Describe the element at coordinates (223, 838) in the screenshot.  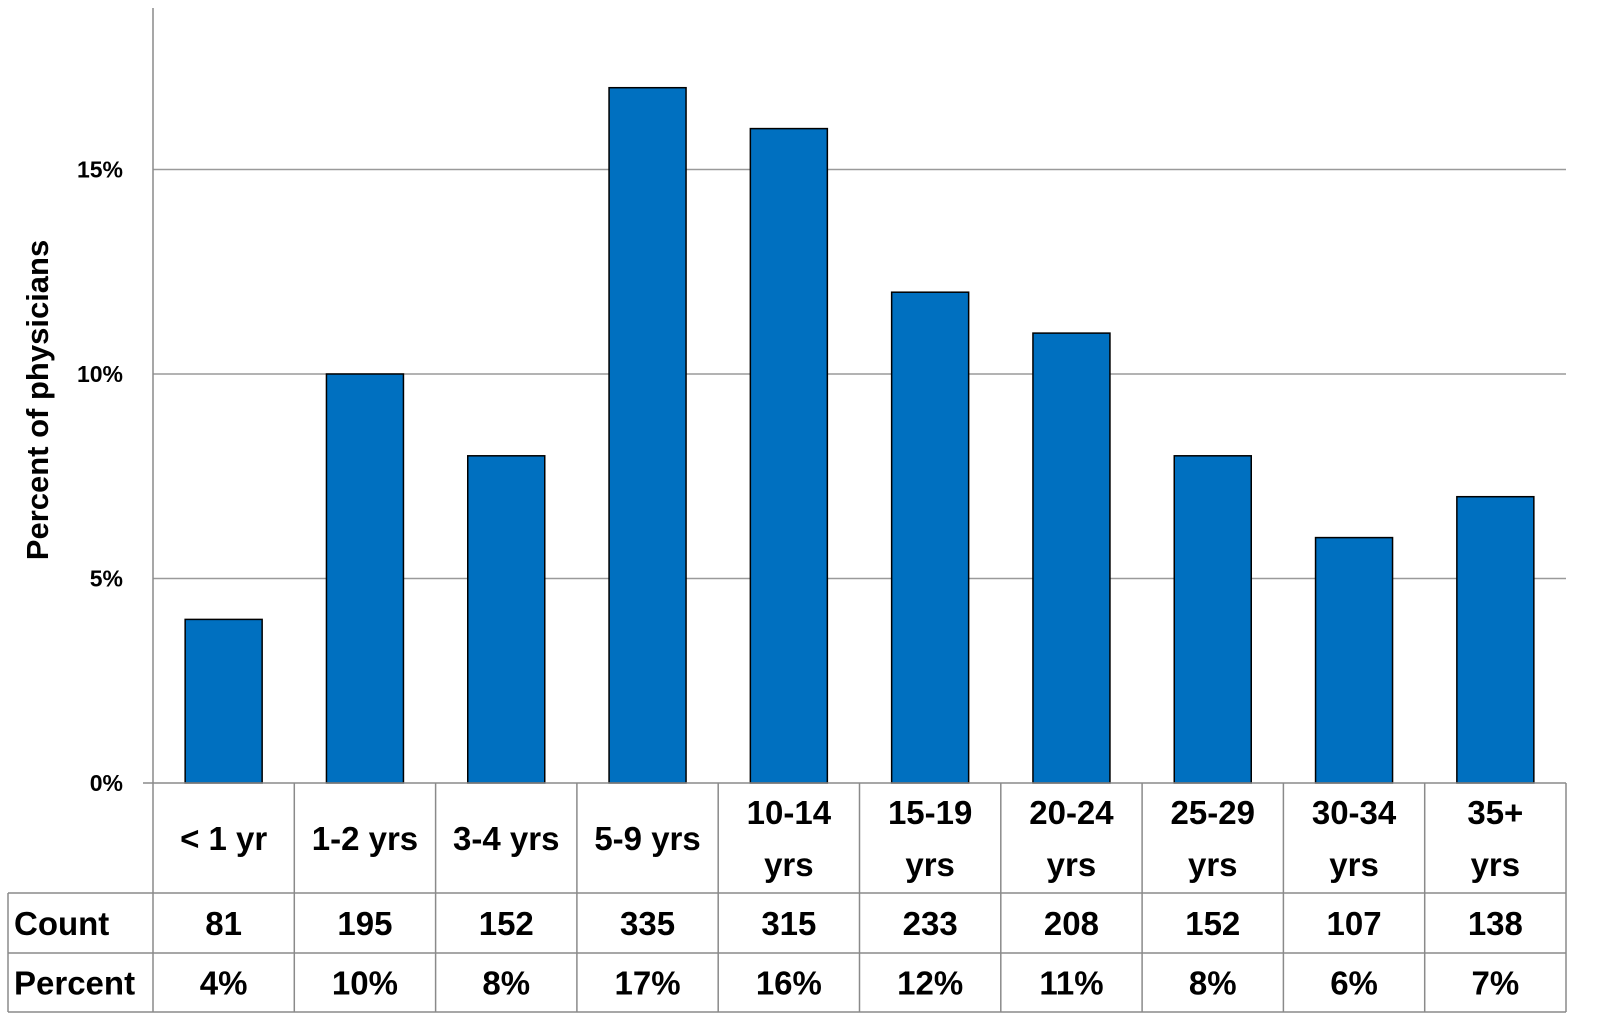
I see `x-category-label: < 1 yr` at that location.